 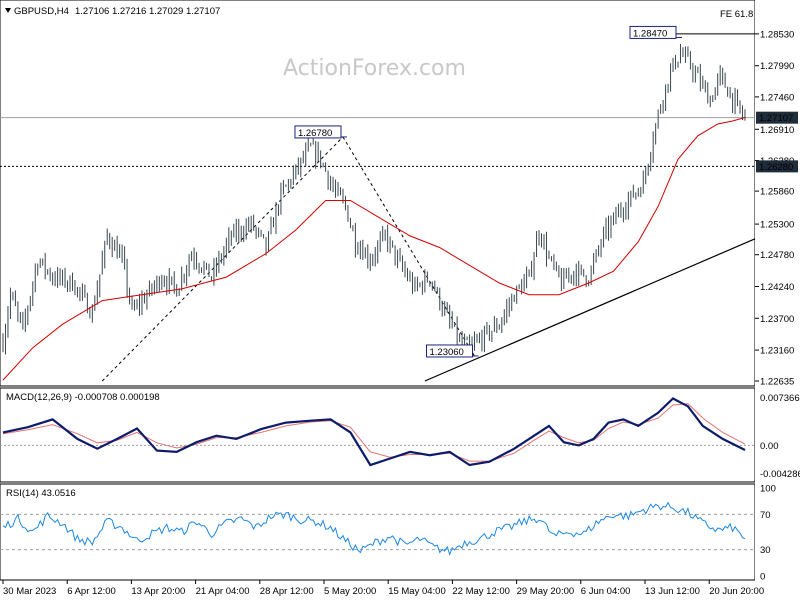 What do you see at coordinates (374, 68) in the screenshot?
I see `watermark: ActionForex.com` at bounding box center [374, 68].